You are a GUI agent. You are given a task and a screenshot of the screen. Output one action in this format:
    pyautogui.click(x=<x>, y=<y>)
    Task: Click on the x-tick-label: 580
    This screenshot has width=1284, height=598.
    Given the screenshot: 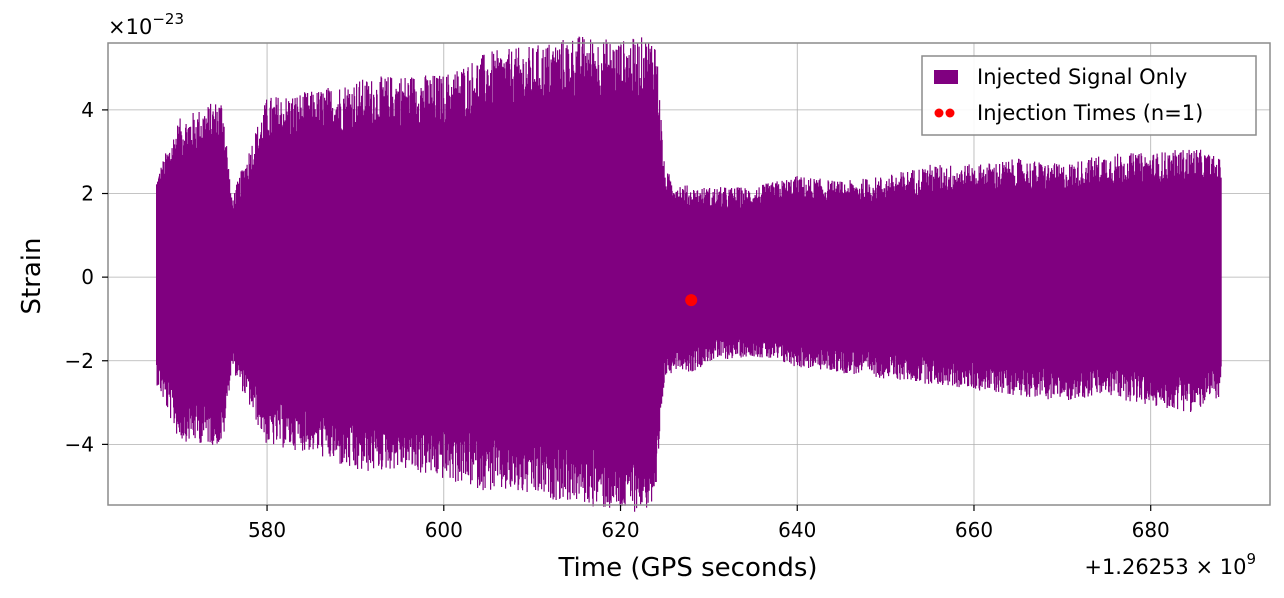 What is the action you would take?
    pyautogui.click(x=267, y=530)
    